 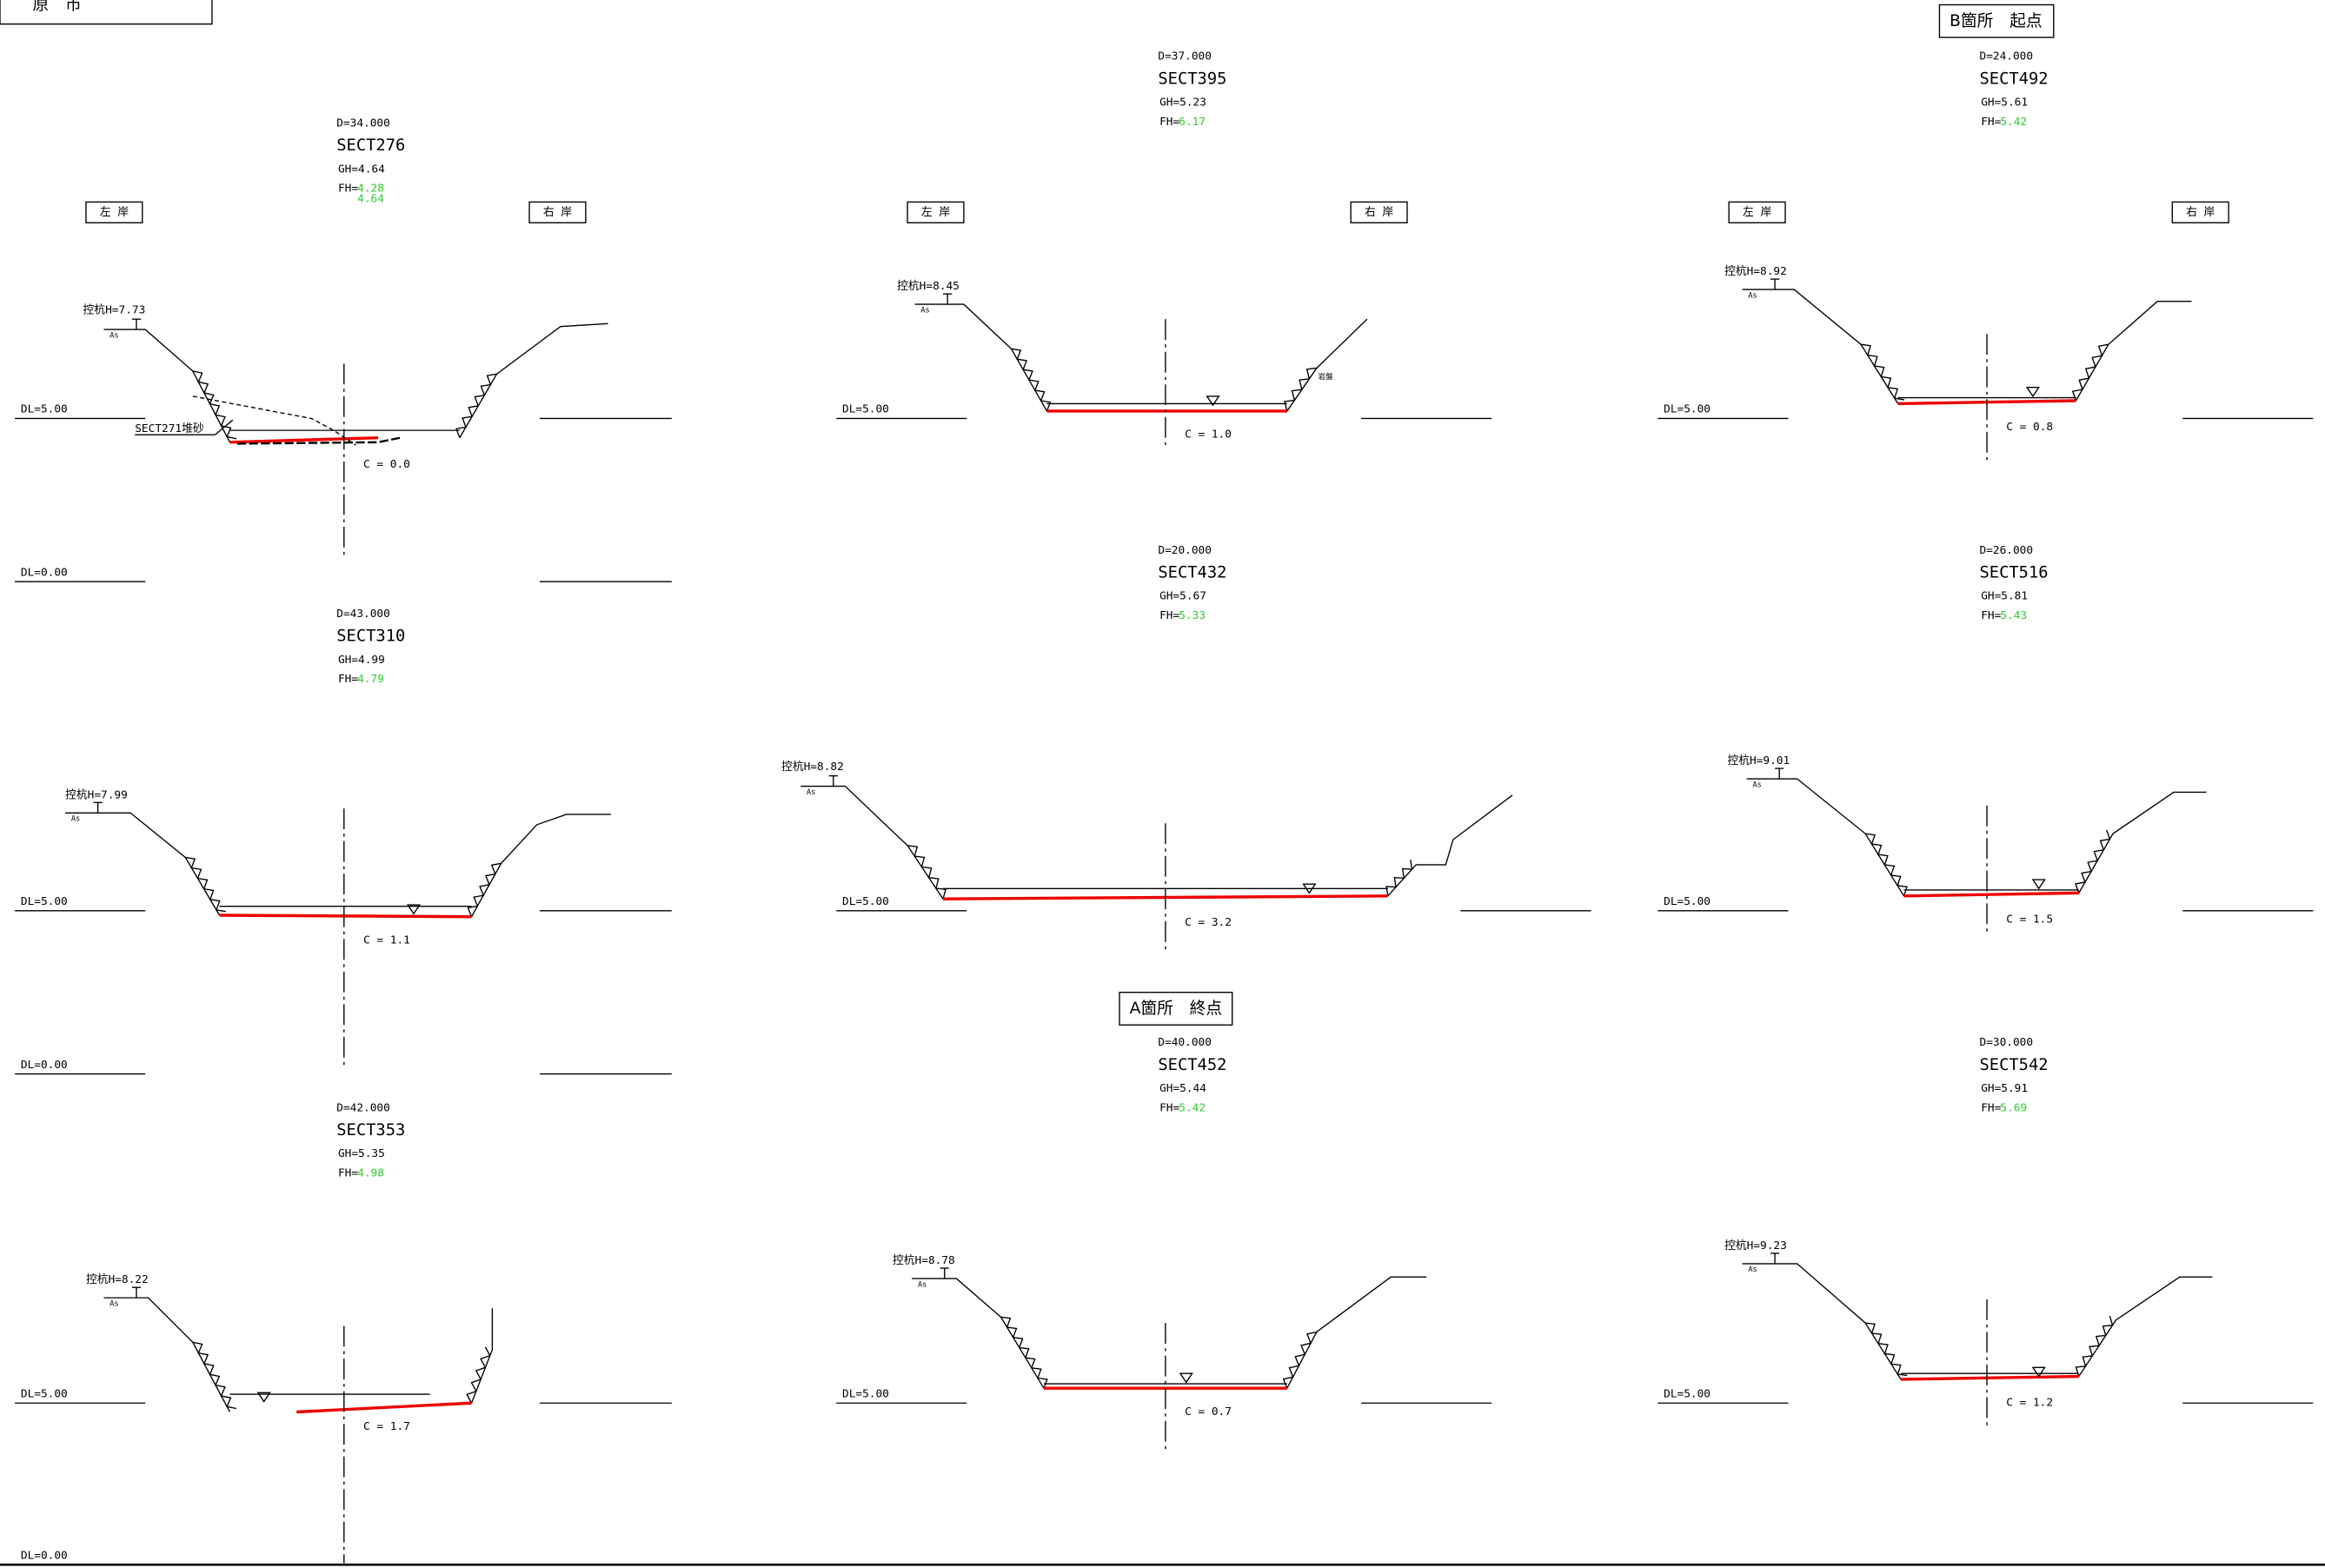 What do you see at coordinates (2014, 1107) in the screenshot?
I see `fh: 5.69` at bounding box center [2014, 1107].